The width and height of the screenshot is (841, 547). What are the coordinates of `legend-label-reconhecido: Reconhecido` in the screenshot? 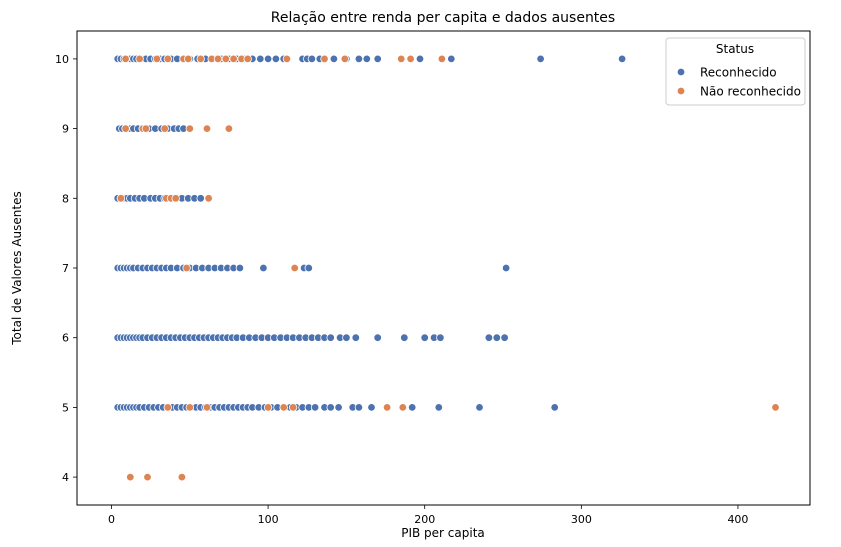 It's located at (738, 73).